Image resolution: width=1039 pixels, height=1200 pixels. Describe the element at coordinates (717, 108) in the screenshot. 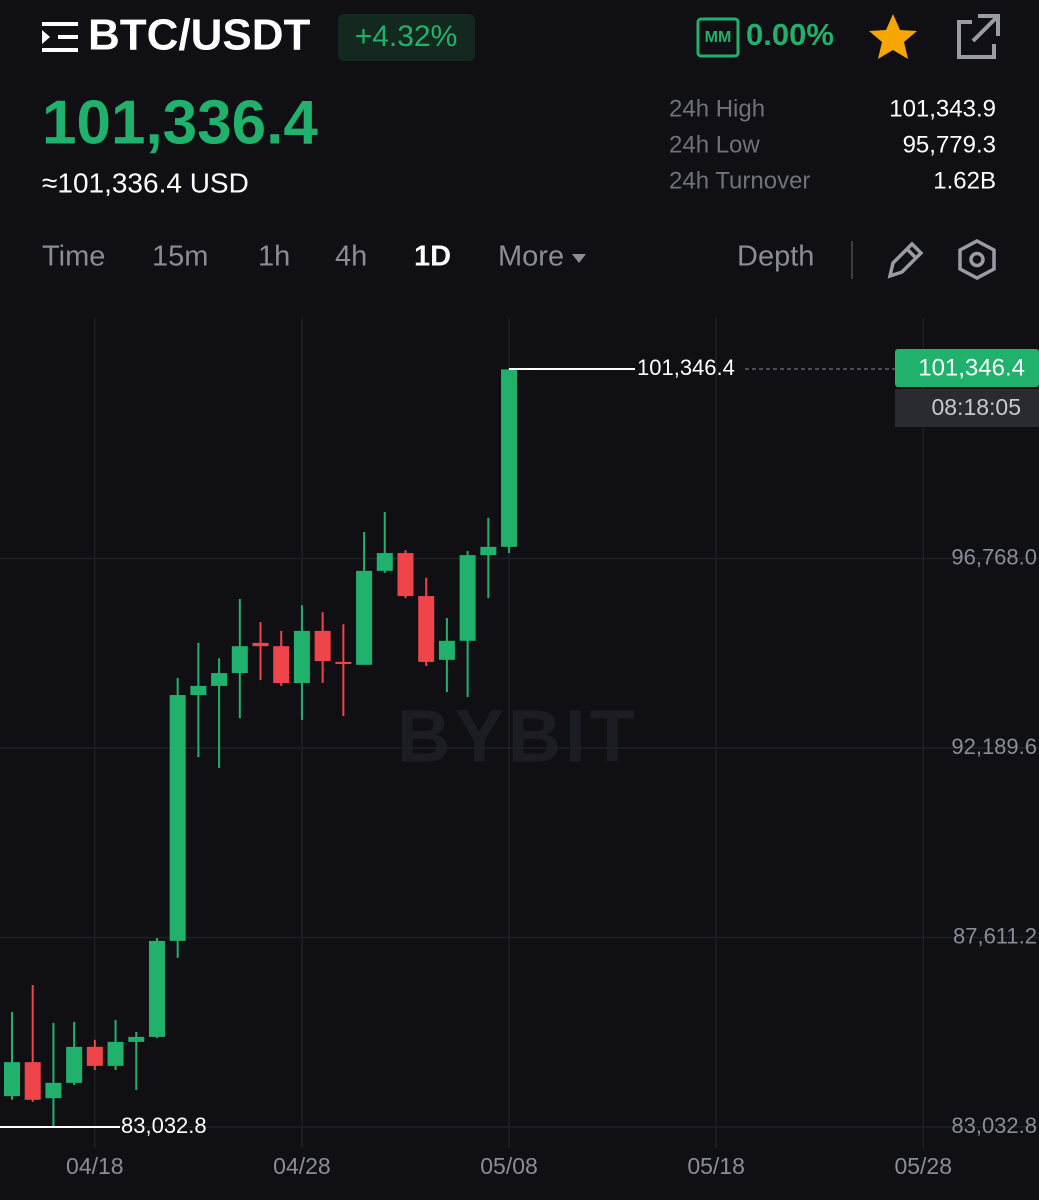

I see `stat-label: 24h High` at that location.